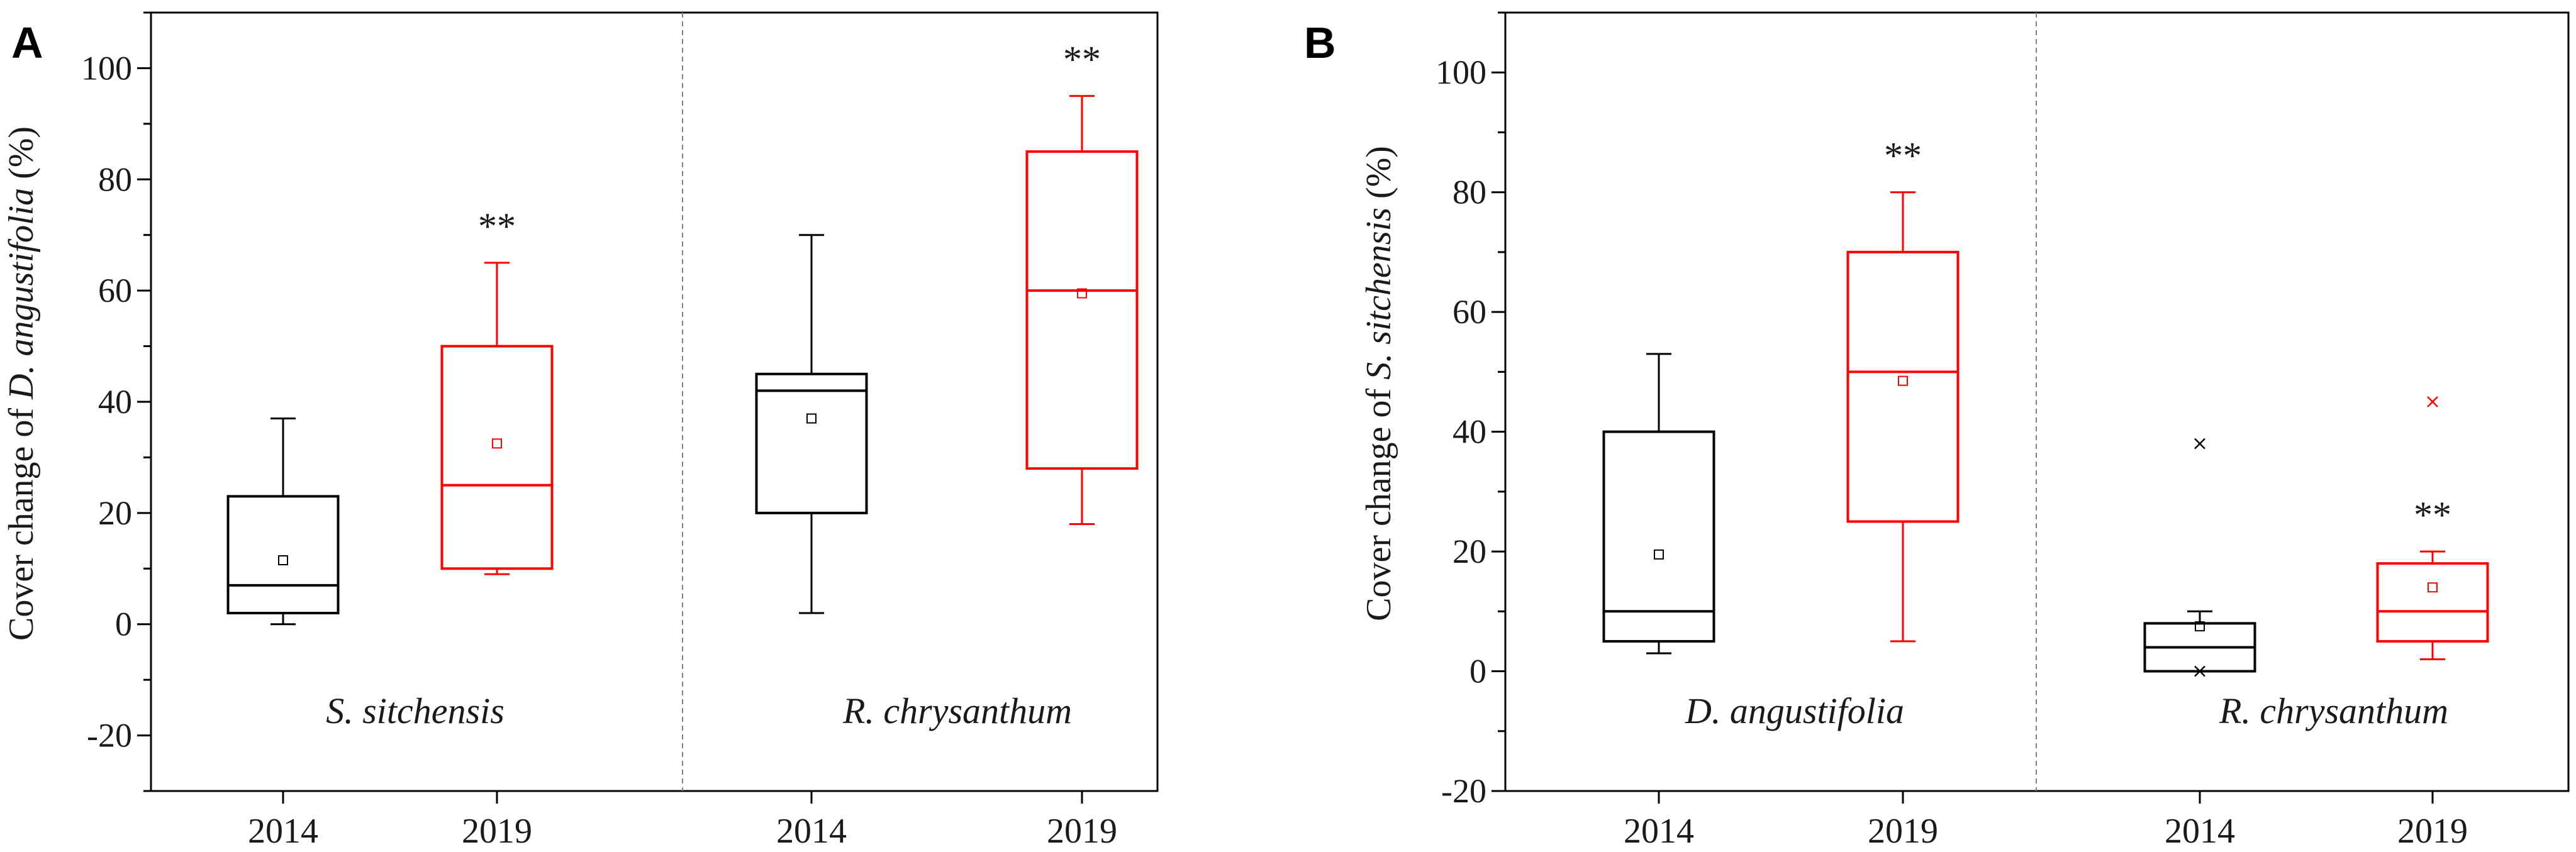 The image size is (2576, 852). I want to click on y-axis-label-species: D. angustifolia, so click(21, 294).